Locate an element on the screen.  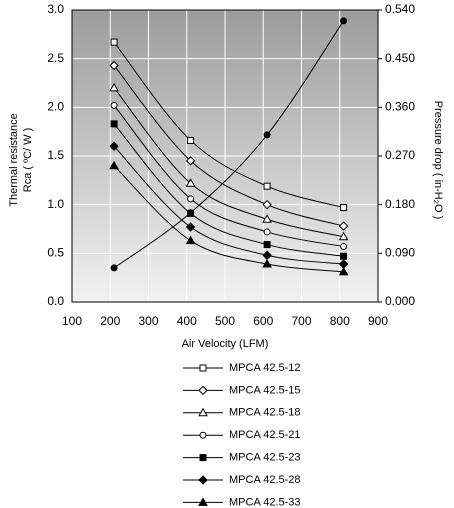
x-tick-label: 900 is located at coordinates (378, 321).